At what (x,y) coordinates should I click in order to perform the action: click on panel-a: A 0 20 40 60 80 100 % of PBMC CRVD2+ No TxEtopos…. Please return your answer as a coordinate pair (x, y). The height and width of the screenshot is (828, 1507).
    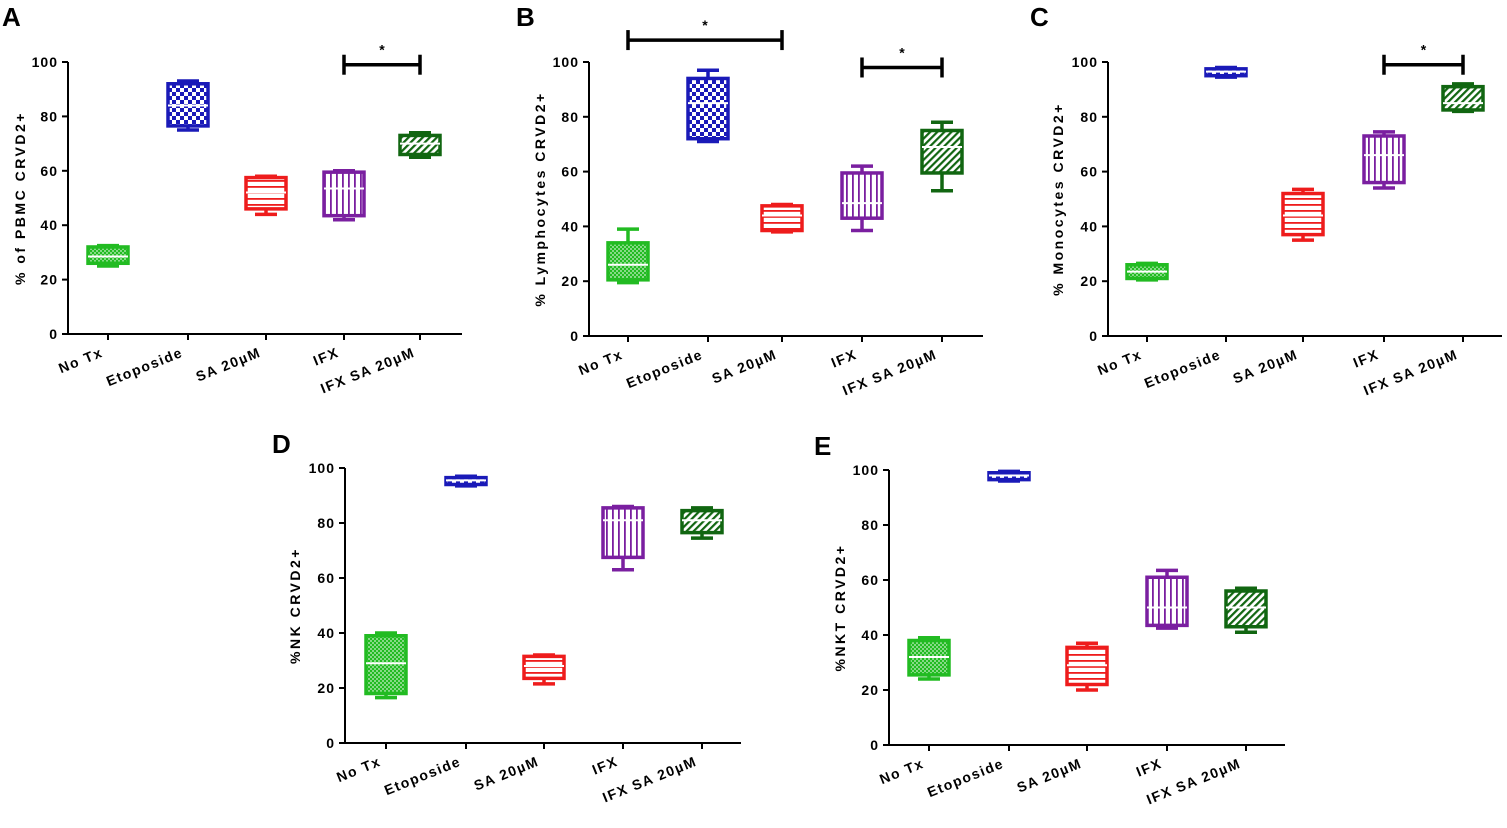
    Looking at the image, I should click on (232, 199).